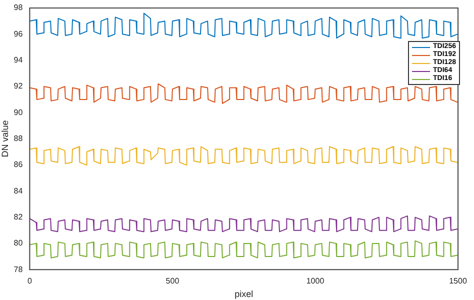 The height and width of the screenshot is (300, 474). What do you see at coordinates (458, 281) in the screenshot?
I see `x-tick-label: 1500` at bounding box center [458, 281].